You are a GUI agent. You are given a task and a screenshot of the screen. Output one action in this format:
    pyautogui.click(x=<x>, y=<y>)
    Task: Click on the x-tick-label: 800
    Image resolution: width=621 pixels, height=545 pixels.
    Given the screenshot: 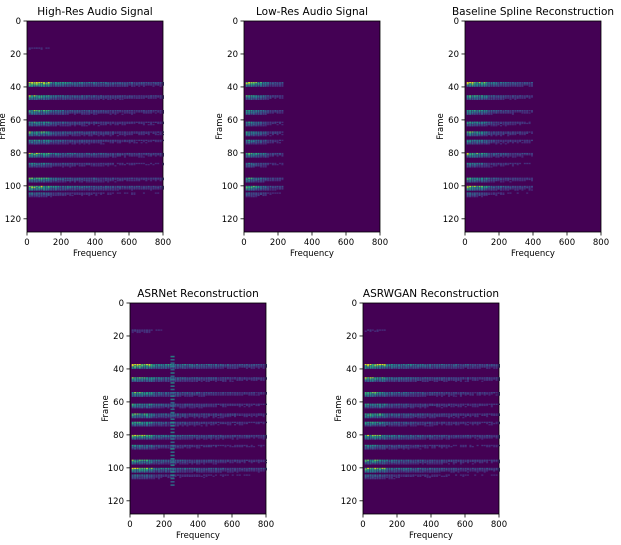 What is the action you would take?
    pyautogui.click(x=601, y=243)
    